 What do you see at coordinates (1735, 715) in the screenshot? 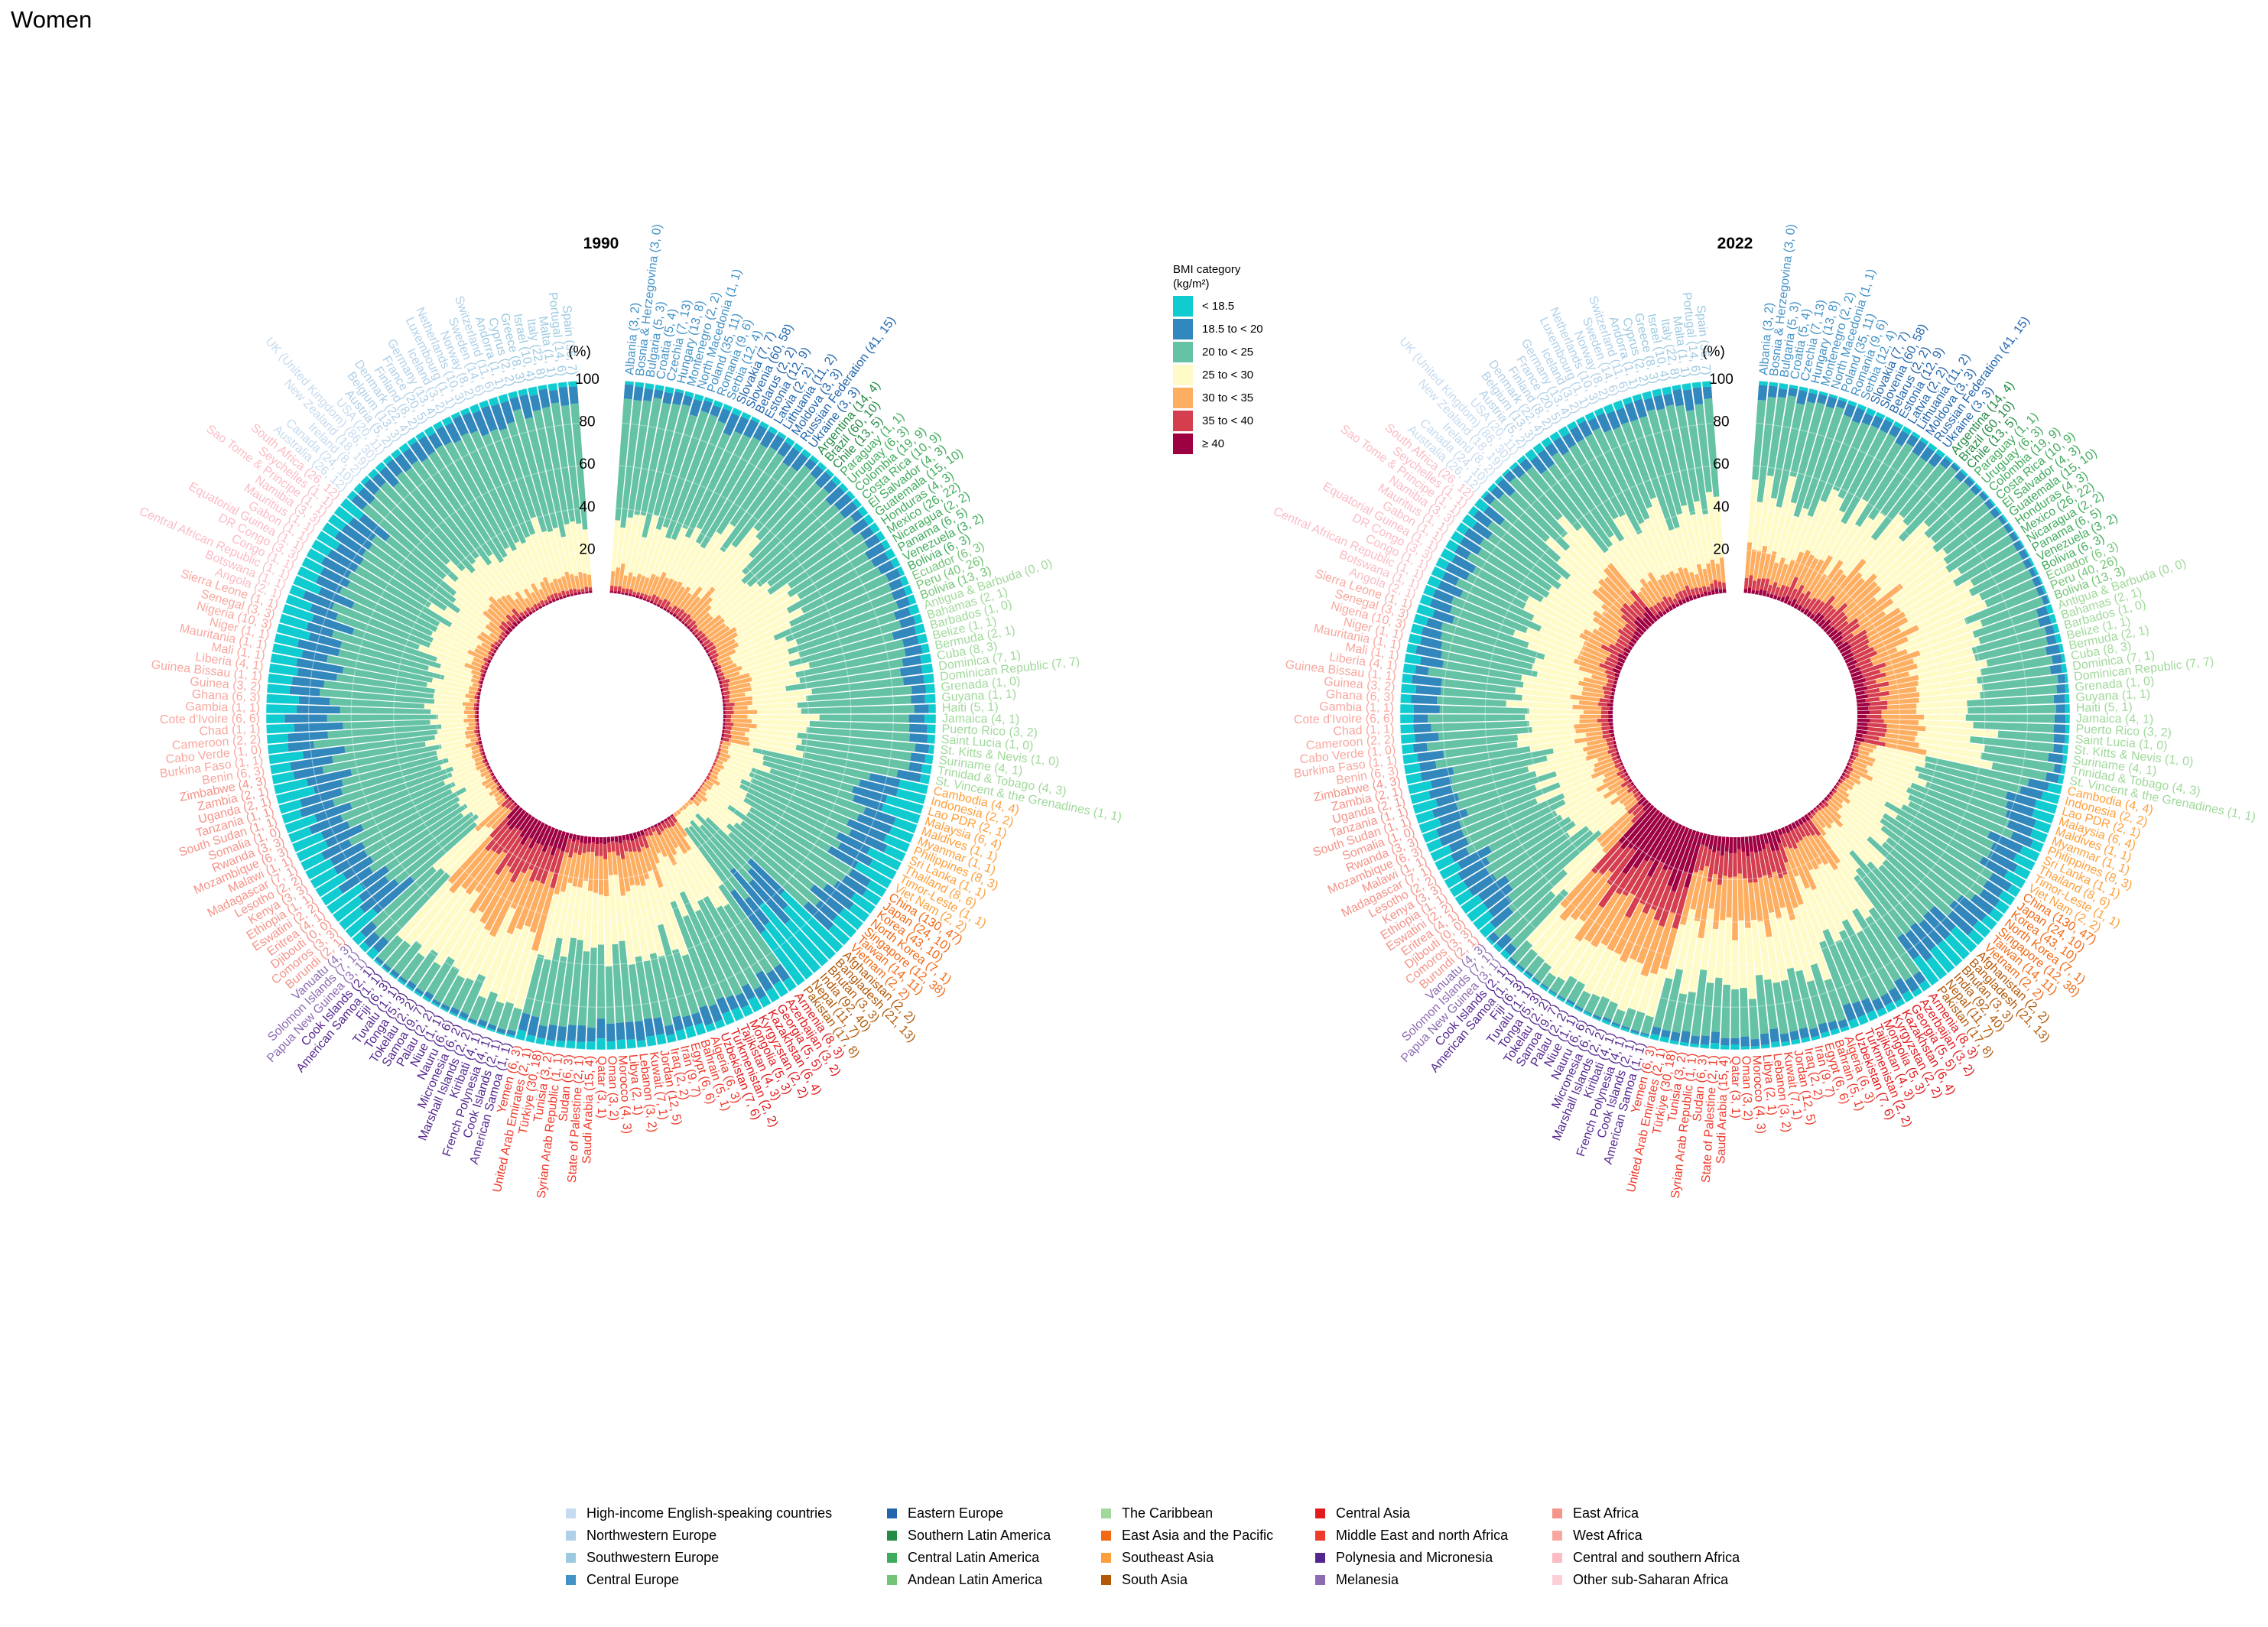
I see `grid-circle` at bounding box center [1735, 715].